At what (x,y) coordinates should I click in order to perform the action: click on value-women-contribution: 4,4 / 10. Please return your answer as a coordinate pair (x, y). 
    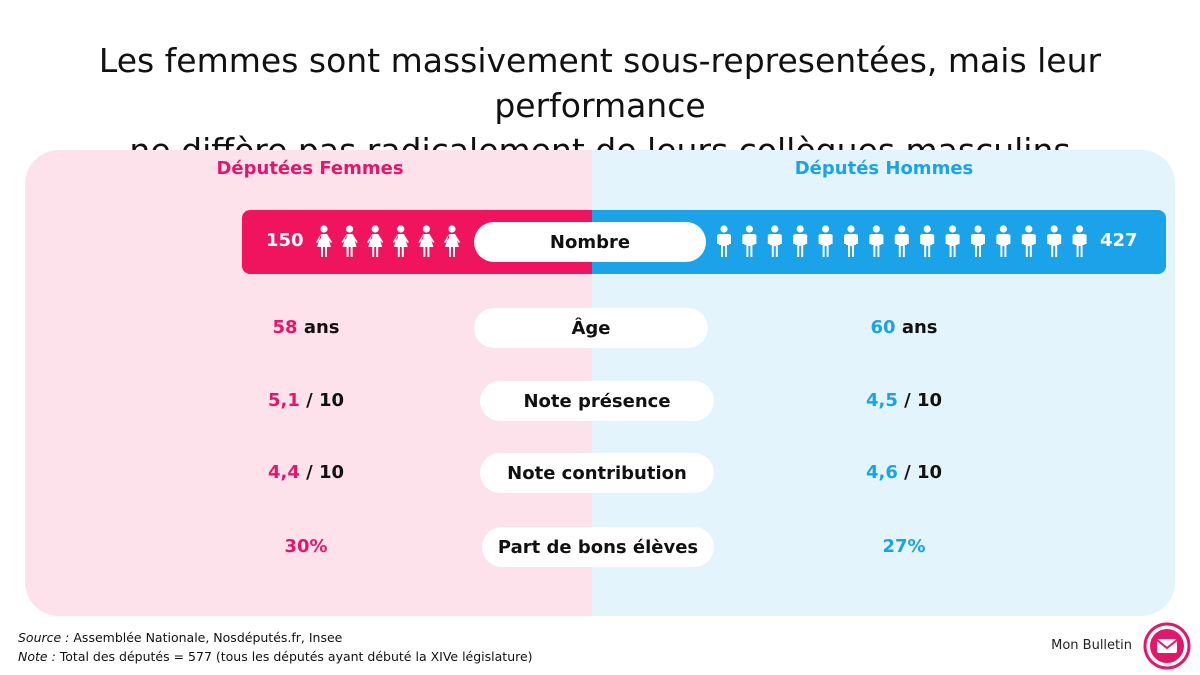
    Looking at the image, I should click on (306, 472).